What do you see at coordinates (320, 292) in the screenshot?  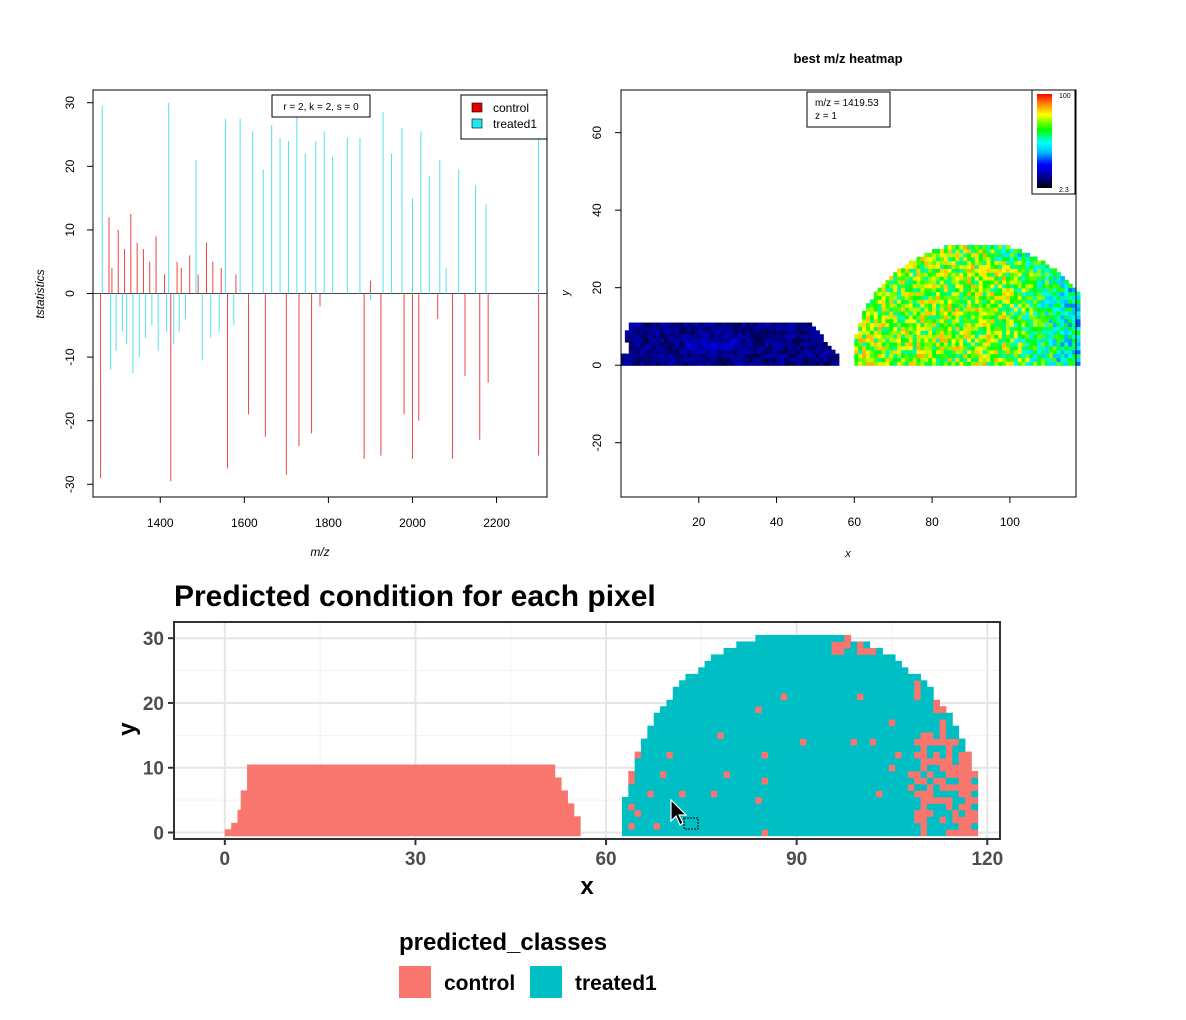 I see `tstat-bars` at bounding box center [320, 292].